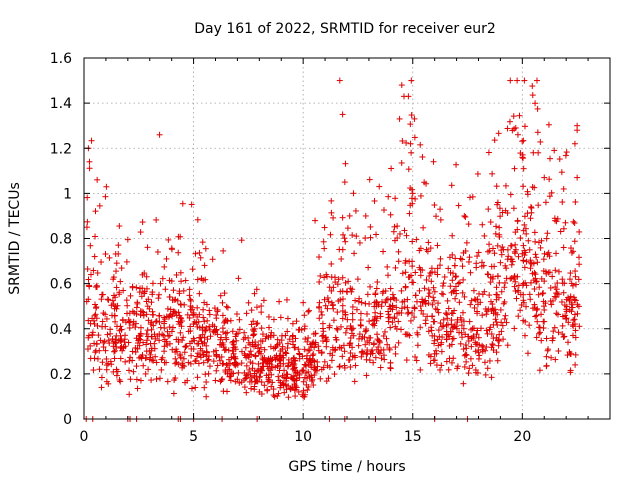  I want to click on x-tick-label: 20, so click(522, 437).